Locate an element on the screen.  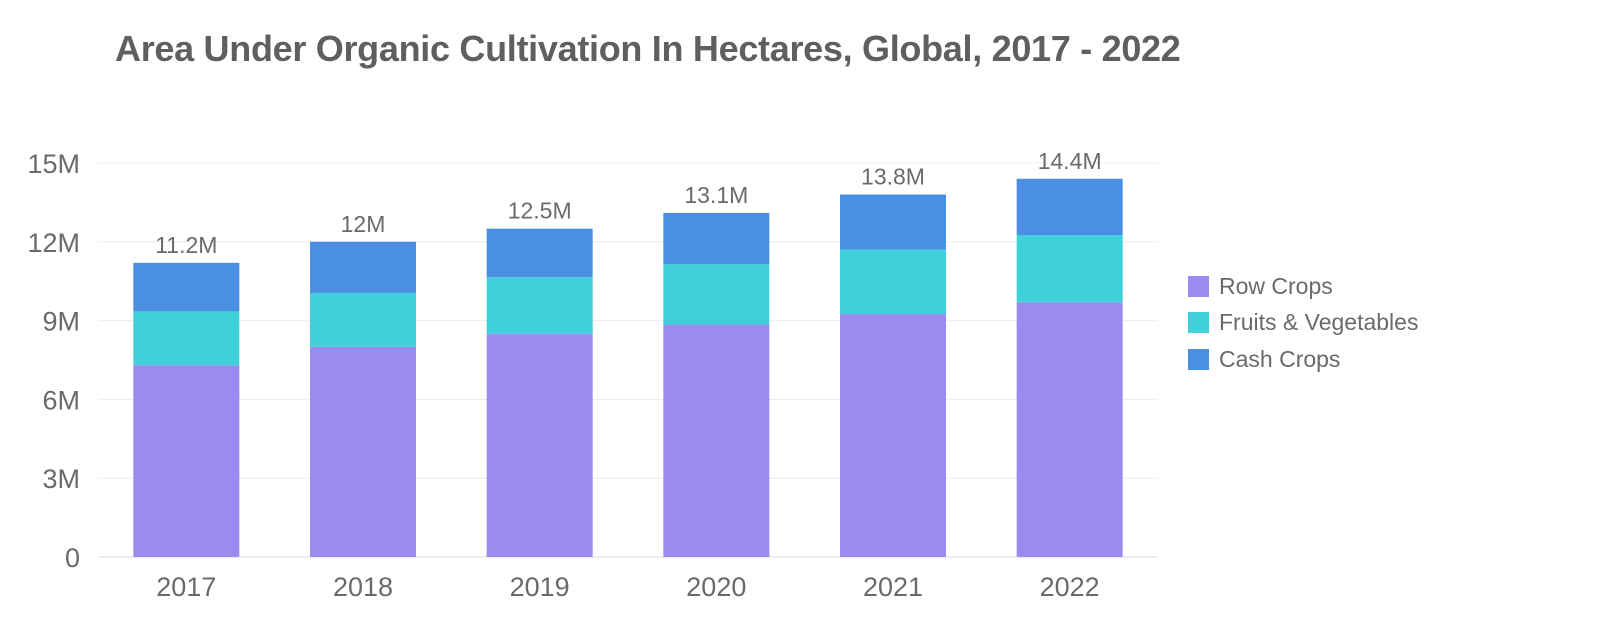
total-labels: 11.2M 12M 12.5M 13.1M 13.8M 14.4M is located at coordinates (628, 203).